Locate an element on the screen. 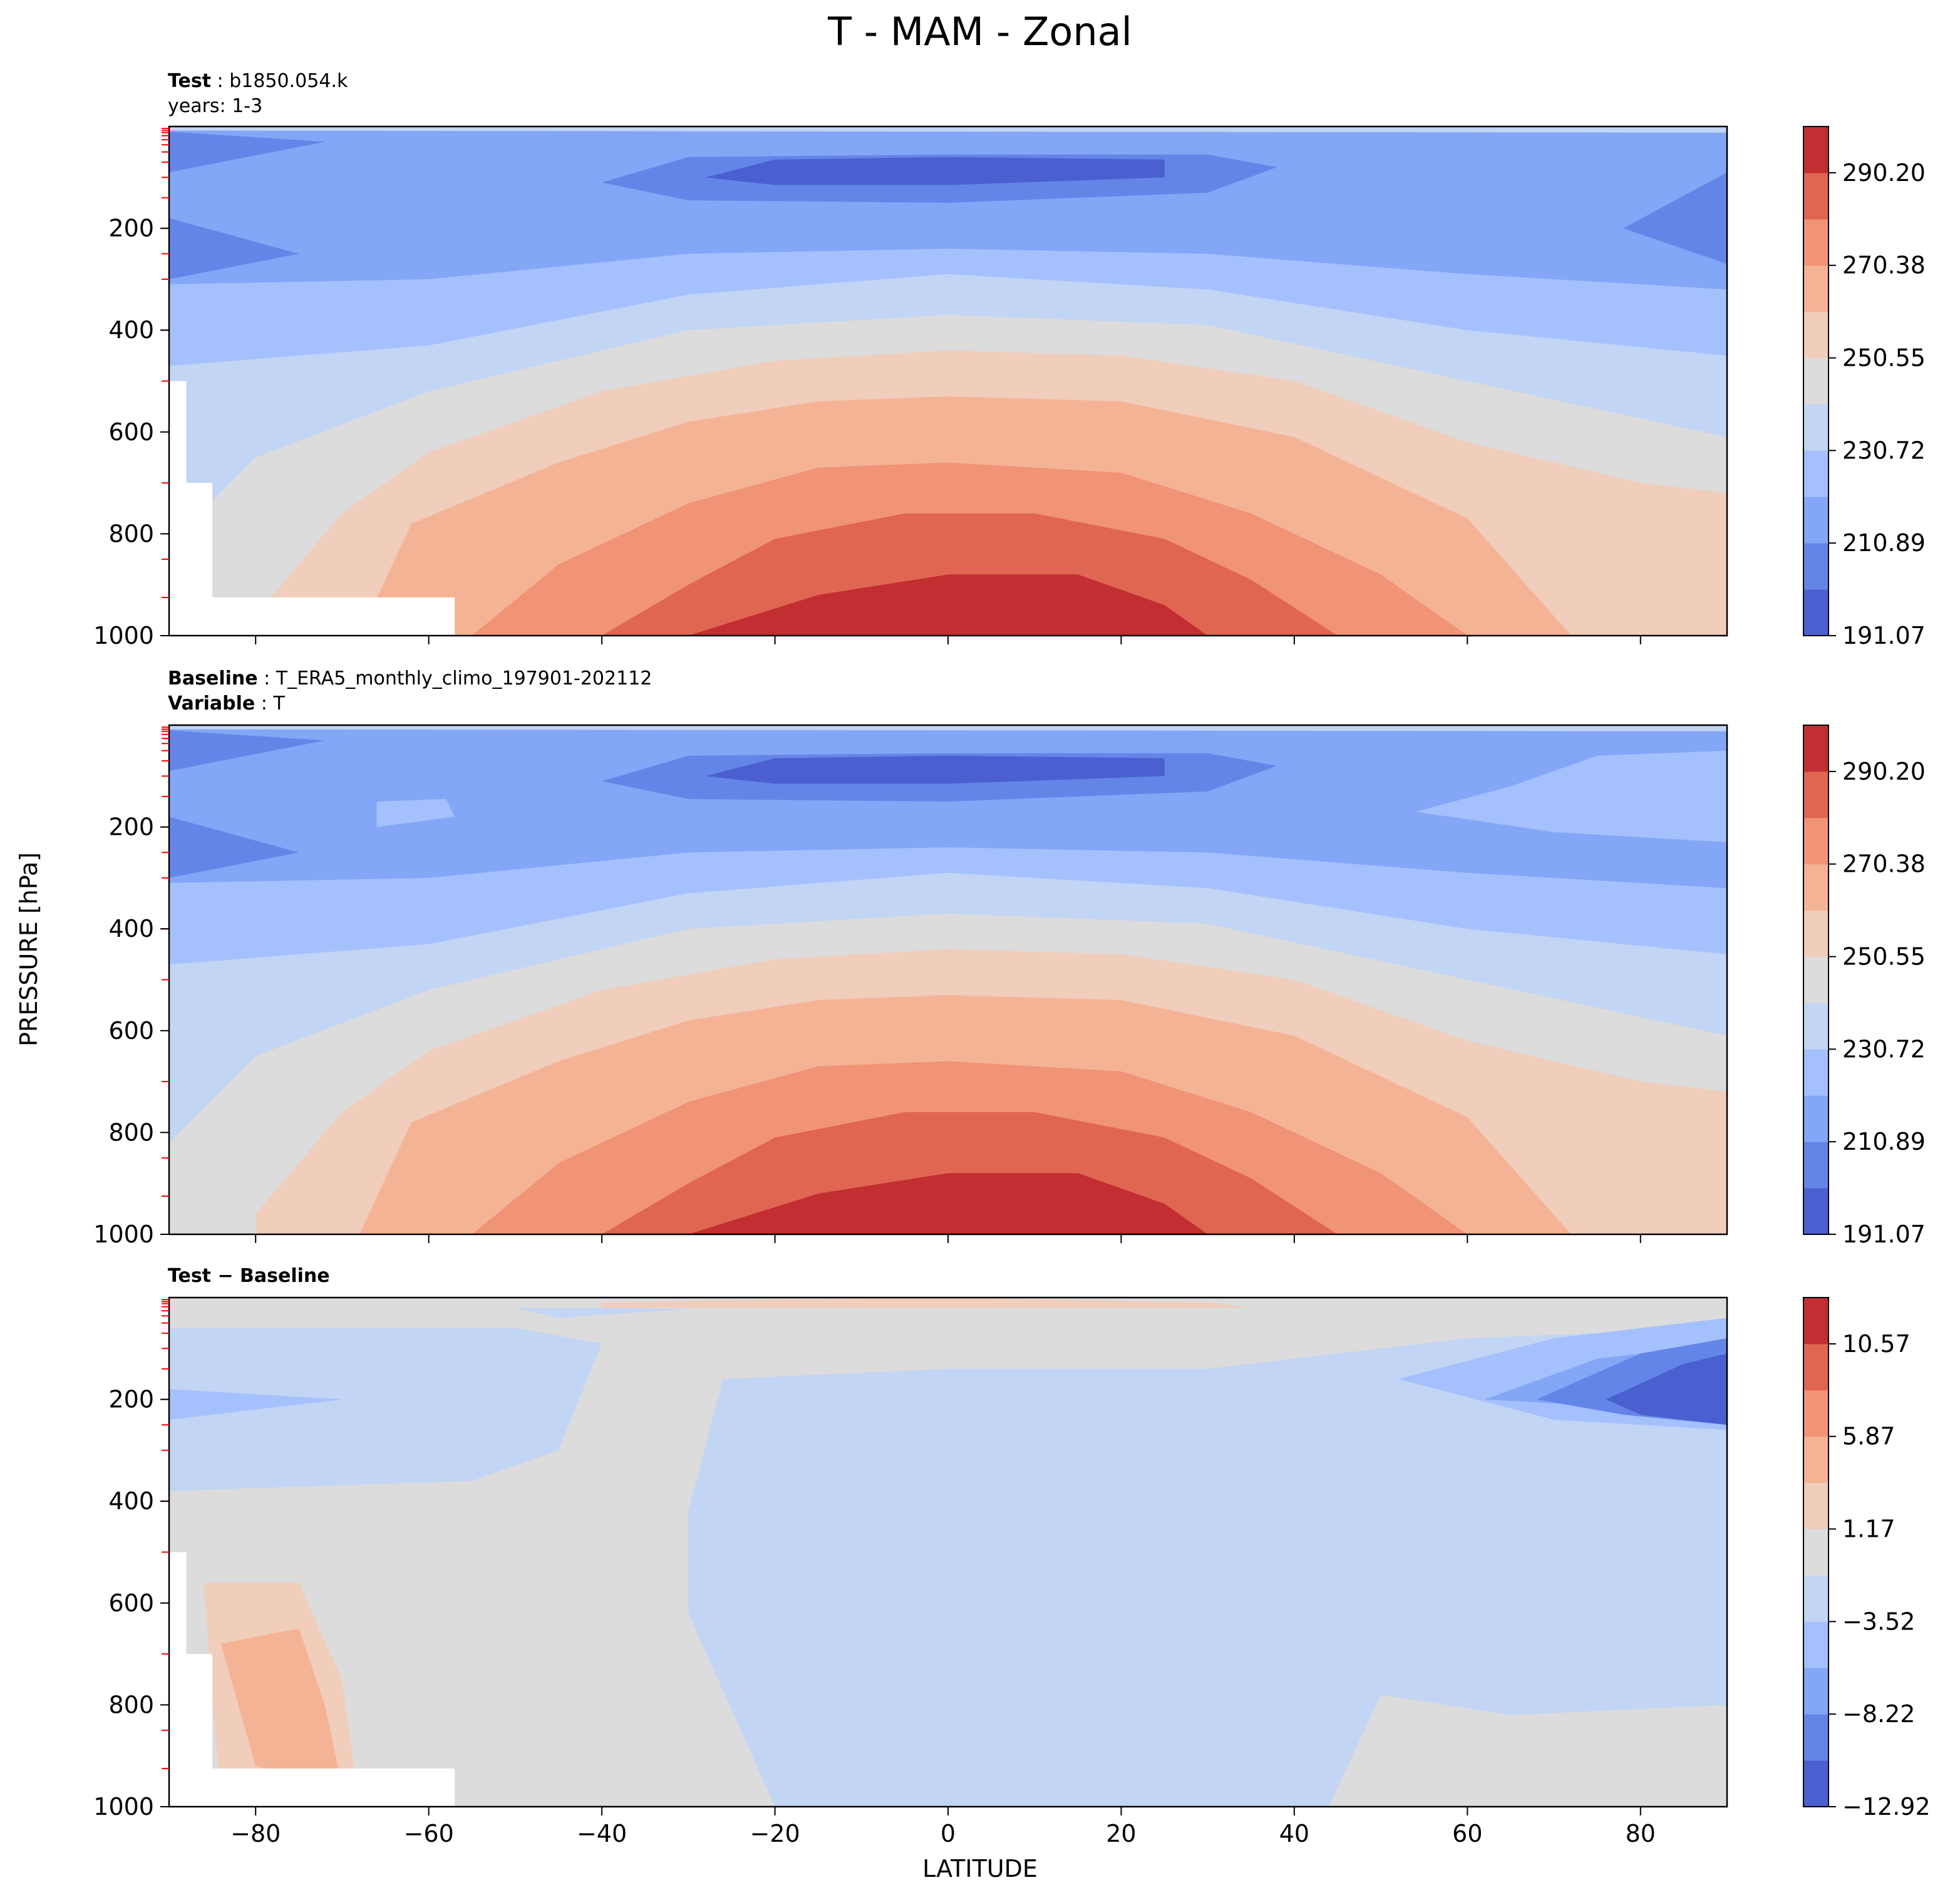  x-tick-label: −40 is located at coordinates (602, 1833).